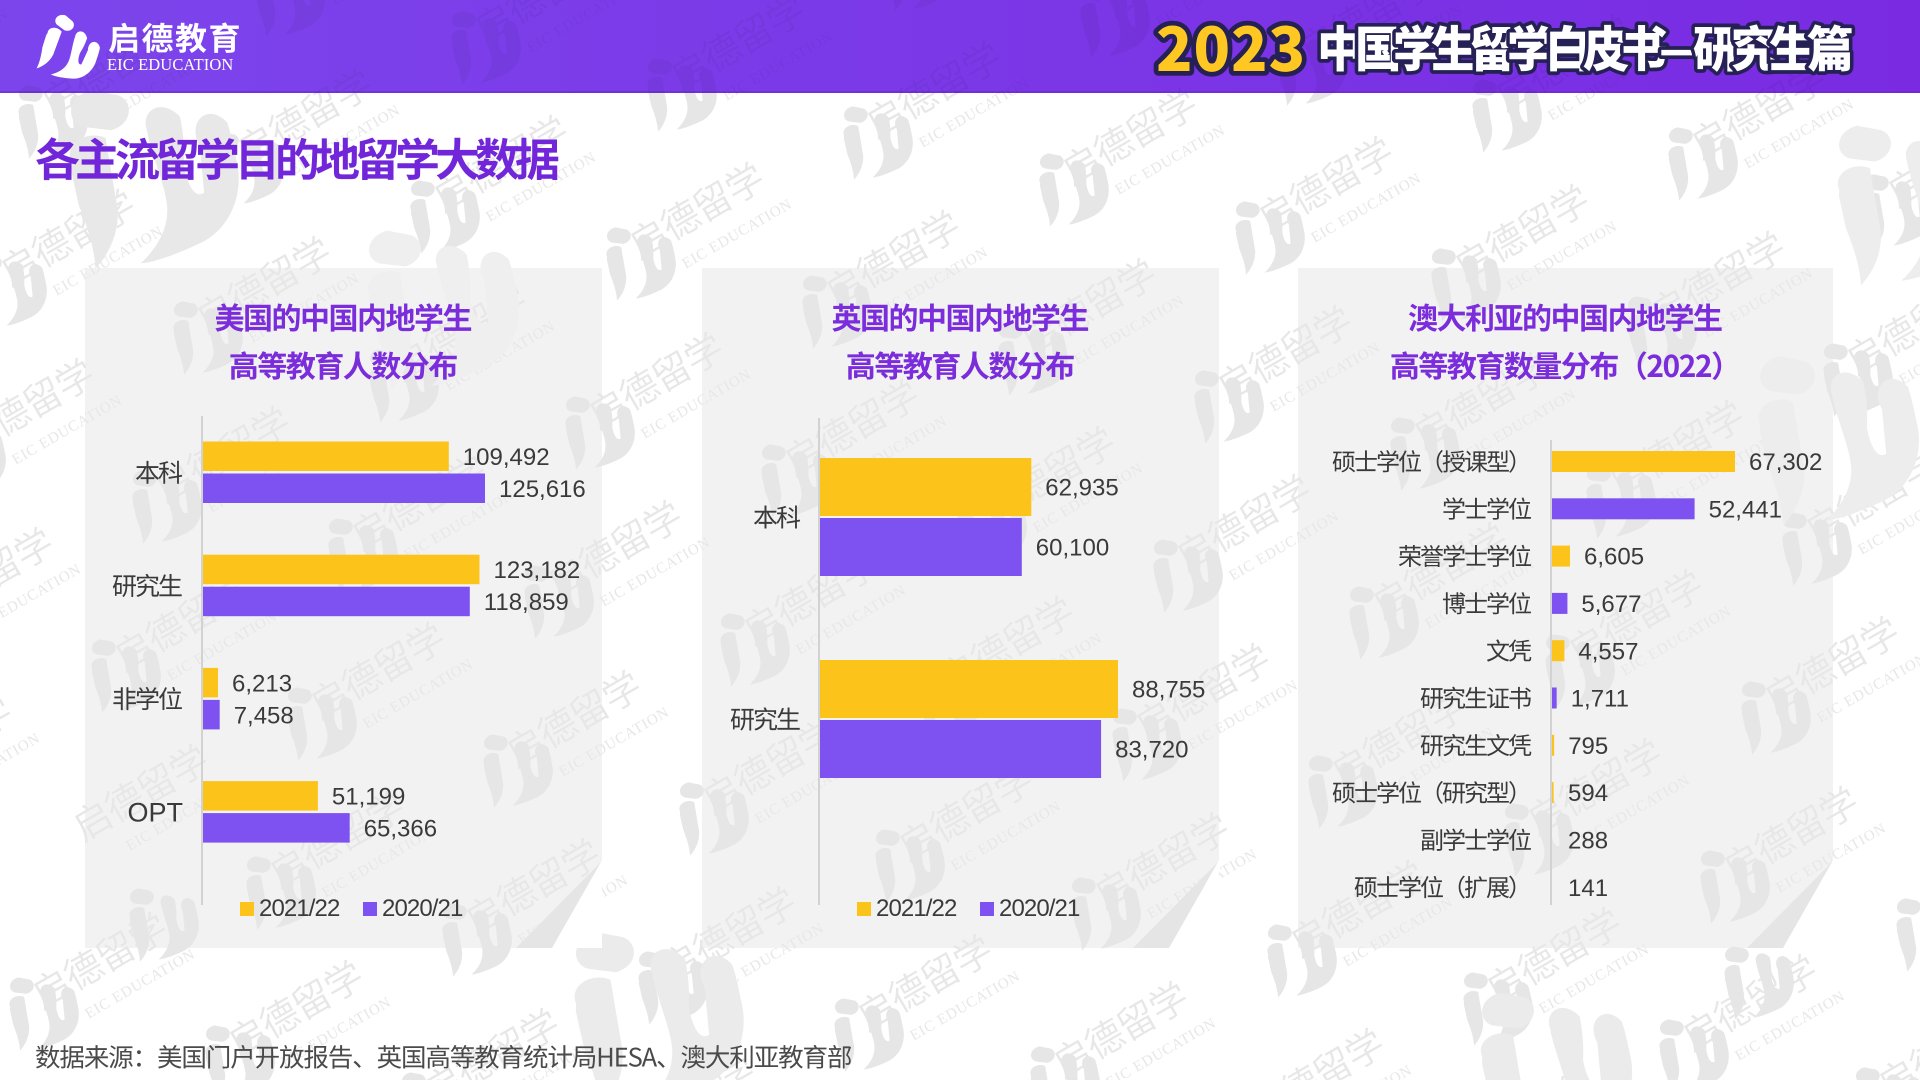 The image size is (1920, 1080). Describe the element at coordinates (170, 64) in the screenshot. I see `svg-text: EIC EDUCATION` at that location.